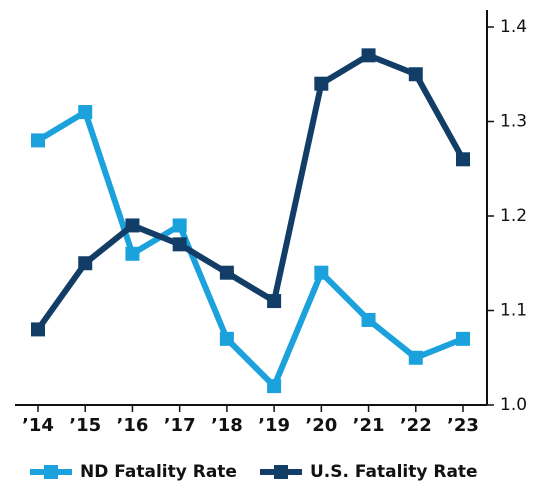  Describe the element at coordinates (180, 425) in the screenshot. I see `x-tick-label: ’17` at that location.